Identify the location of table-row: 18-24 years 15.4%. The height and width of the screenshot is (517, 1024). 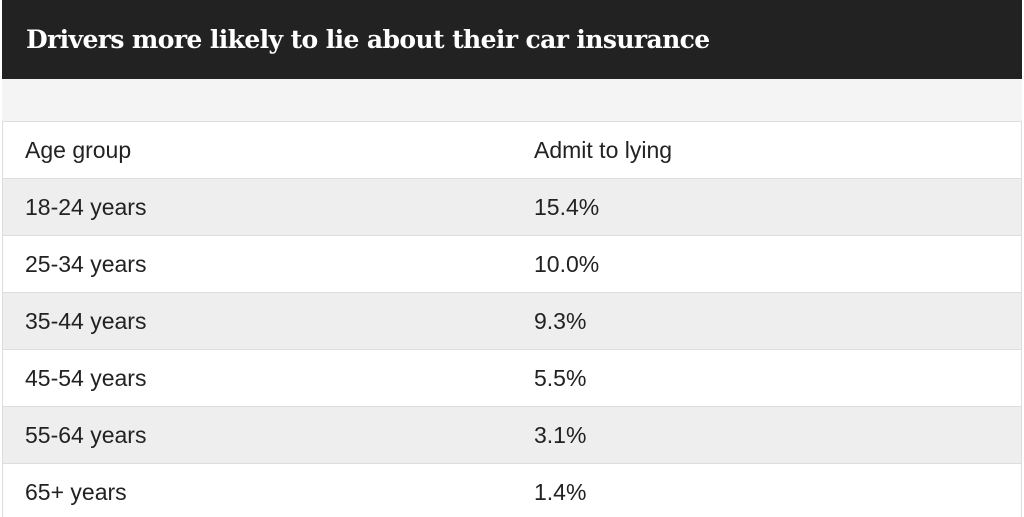
(512, 207).